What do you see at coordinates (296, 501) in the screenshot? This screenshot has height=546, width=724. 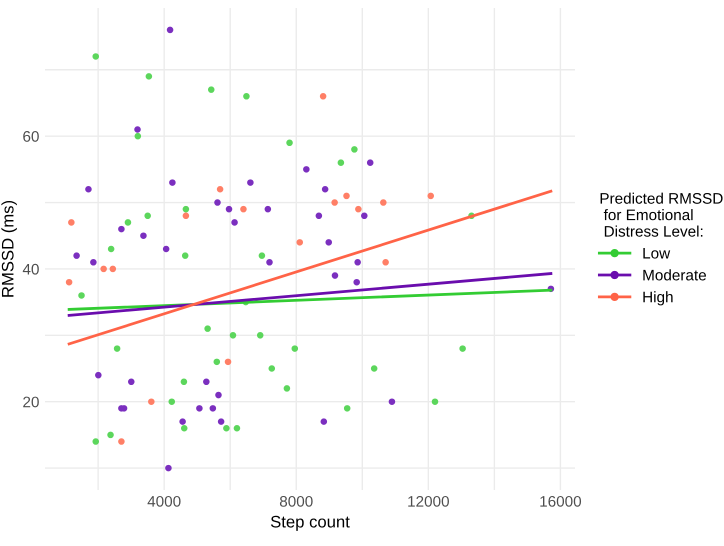 I see `x-tick-label: 8000` at bounding box center [296, 501].